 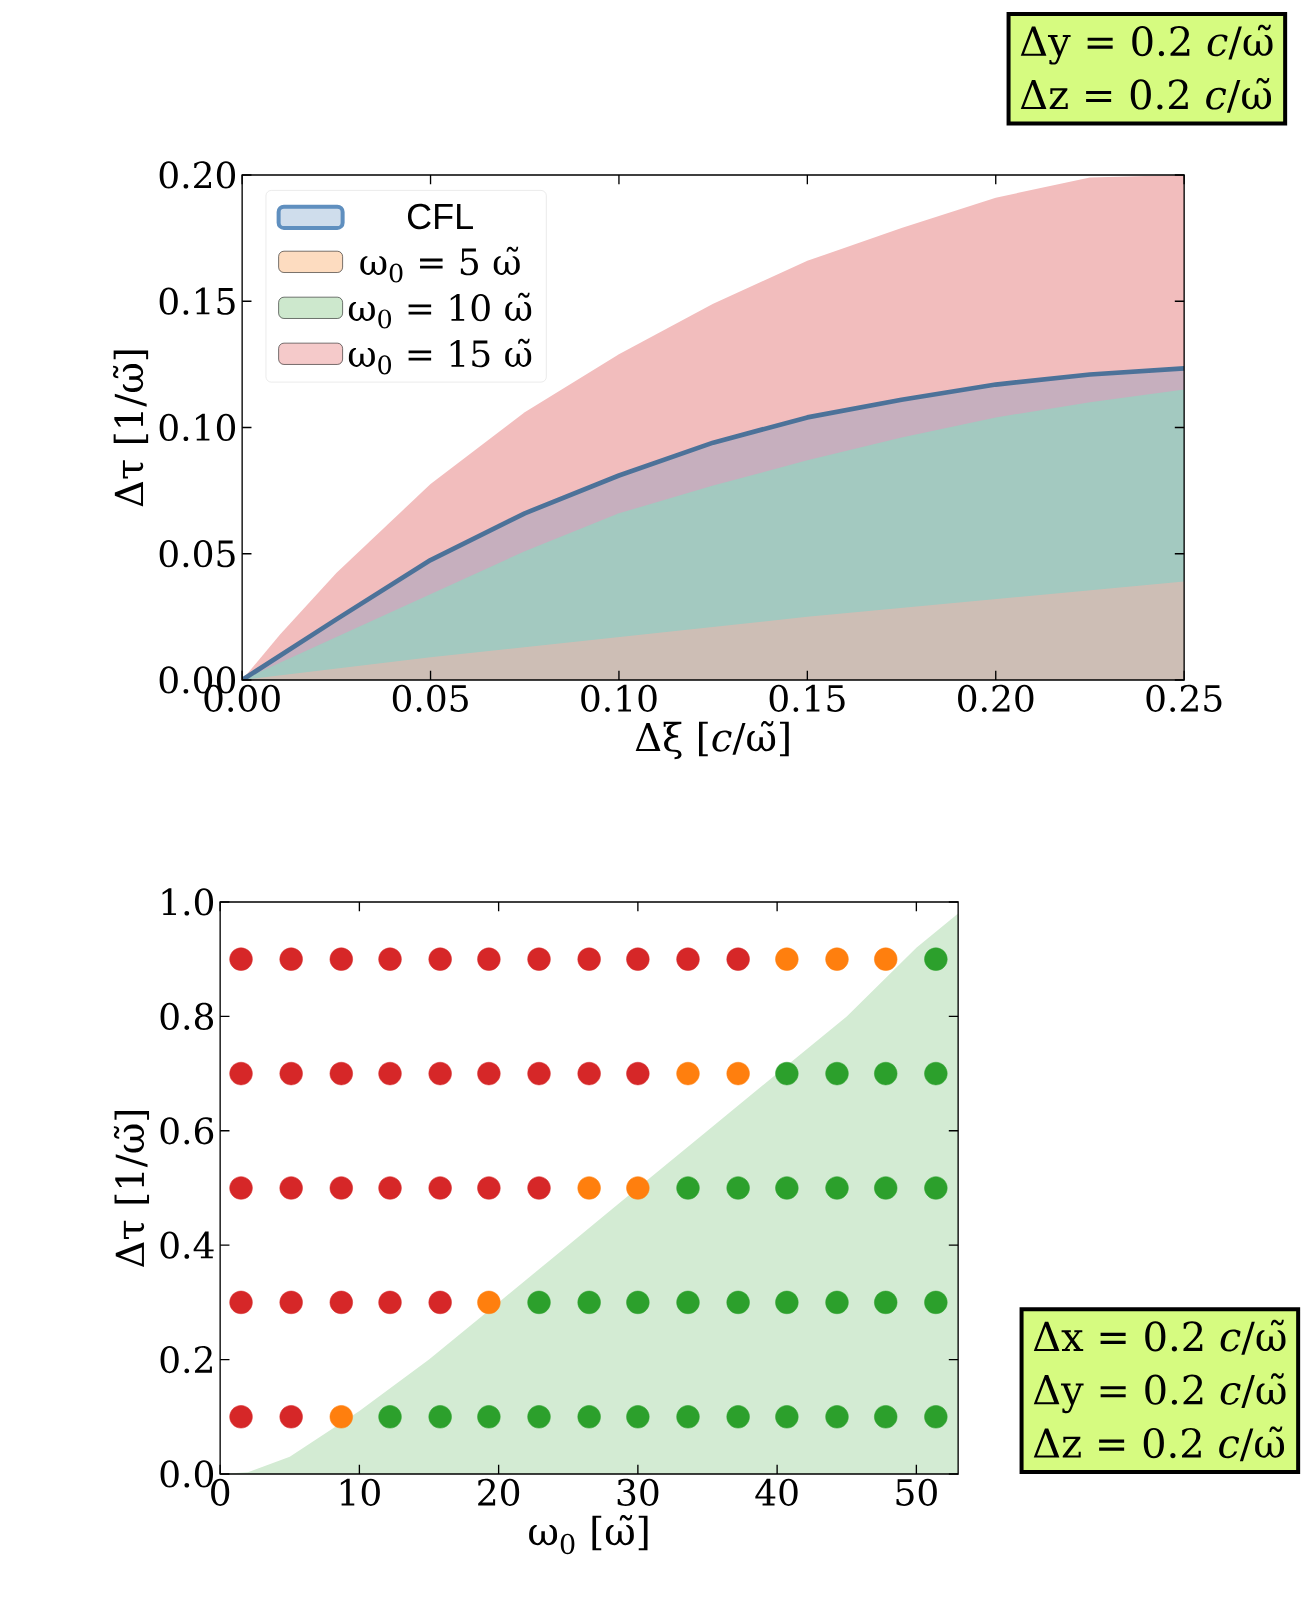 I want to click on legend-label: ω$_{0}$ = 10 ω̃, so click(x=440, y=310).